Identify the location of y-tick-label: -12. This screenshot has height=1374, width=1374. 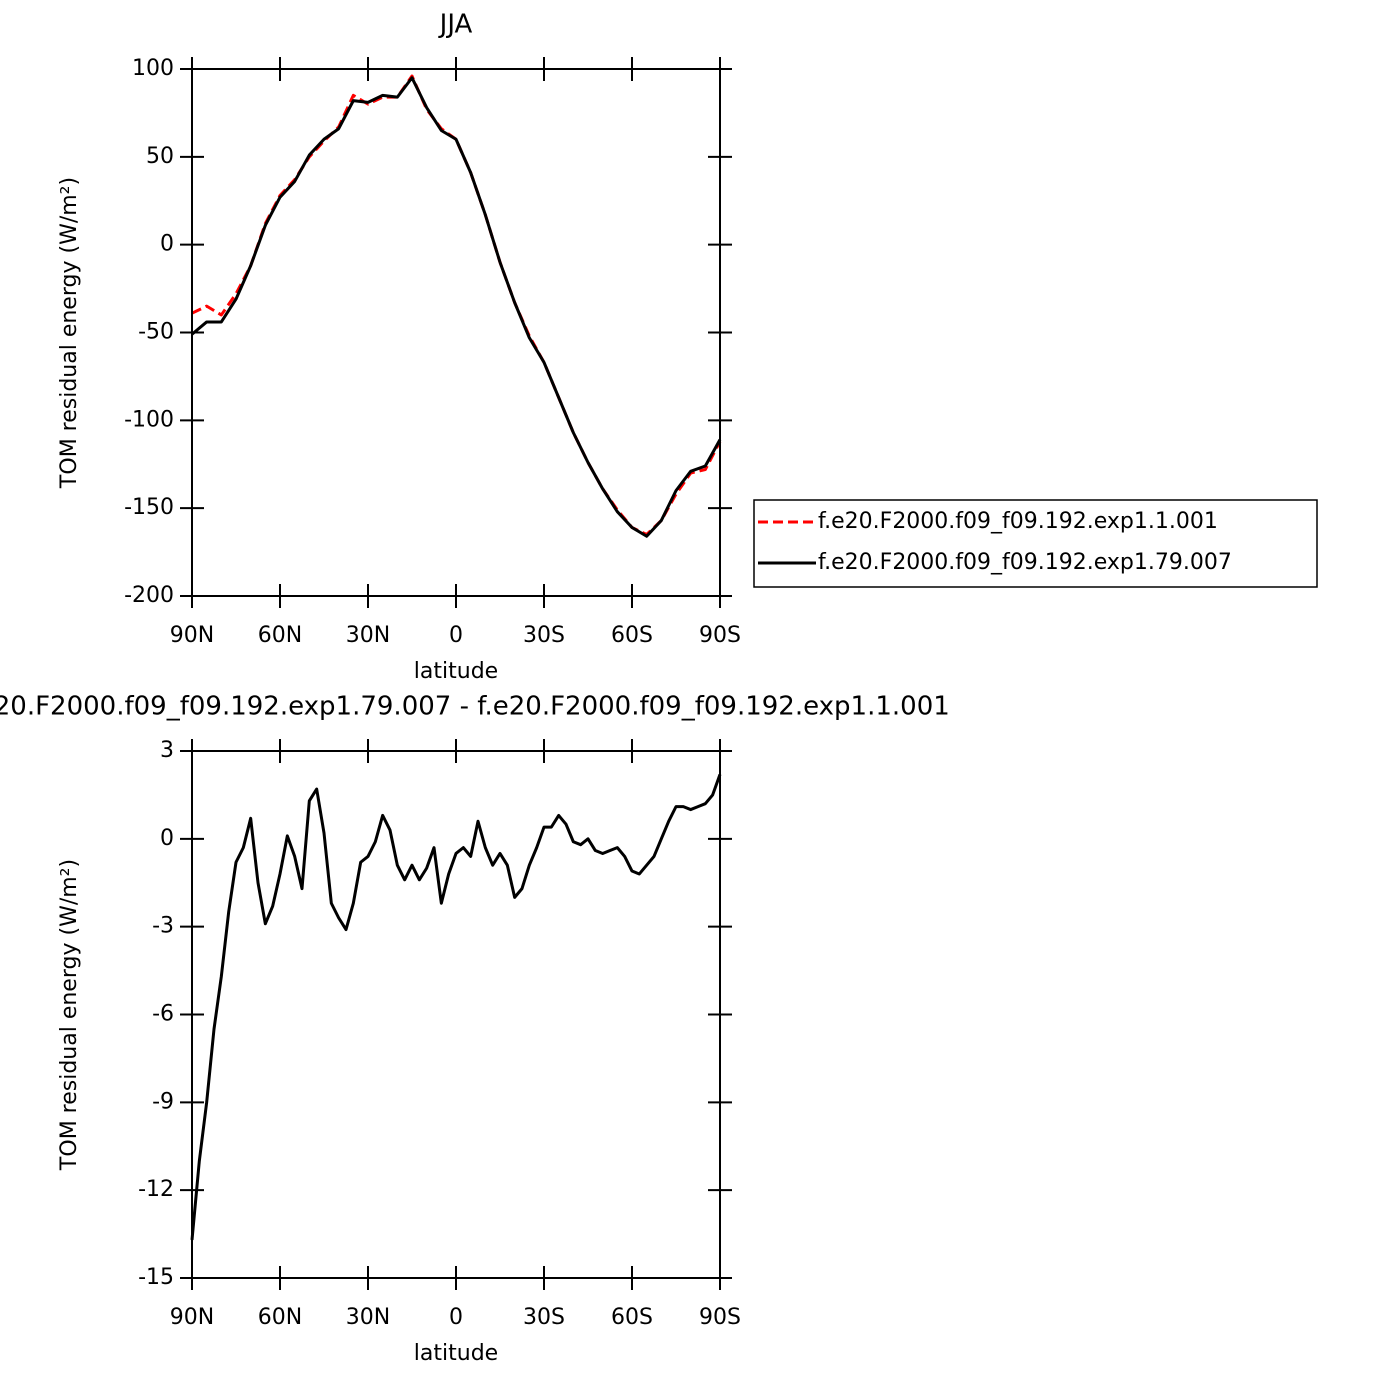
(156, 1189).